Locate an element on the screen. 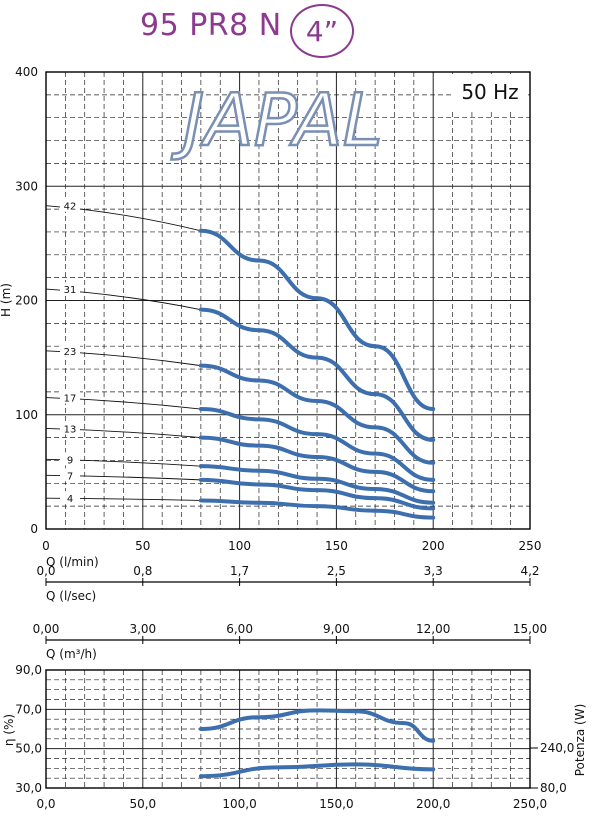  x-tick-label: 100 is located at coordinates (239, 546).